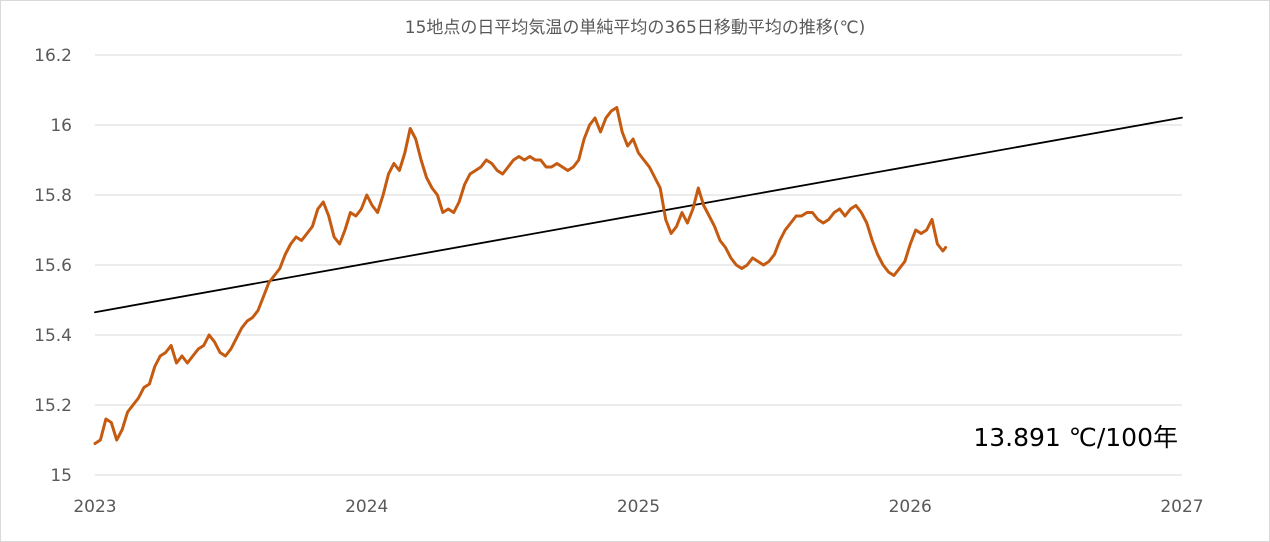 This screenshot has width=1270, height=542. What do you see at coordinates (635, 28) in the screenshot?
I see `chart-title: 15地点の日平均気温の単純平均の365日移動平均の推移(℃)` at bounding box center [635, 28].